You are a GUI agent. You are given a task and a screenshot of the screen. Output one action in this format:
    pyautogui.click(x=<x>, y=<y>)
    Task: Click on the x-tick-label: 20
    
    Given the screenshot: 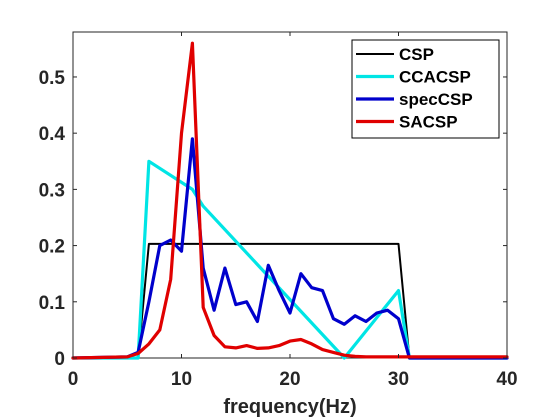 What is the action you would take?
    pyautogui.click(x=289, y=379)
    